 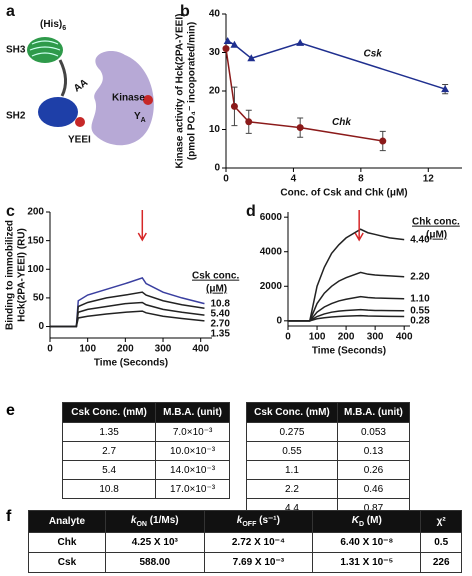 What do you see at coordinates (192, 432) in the screenshot?
I see `cell: 7.0×10⁻³` at bounding box center [192, 432].